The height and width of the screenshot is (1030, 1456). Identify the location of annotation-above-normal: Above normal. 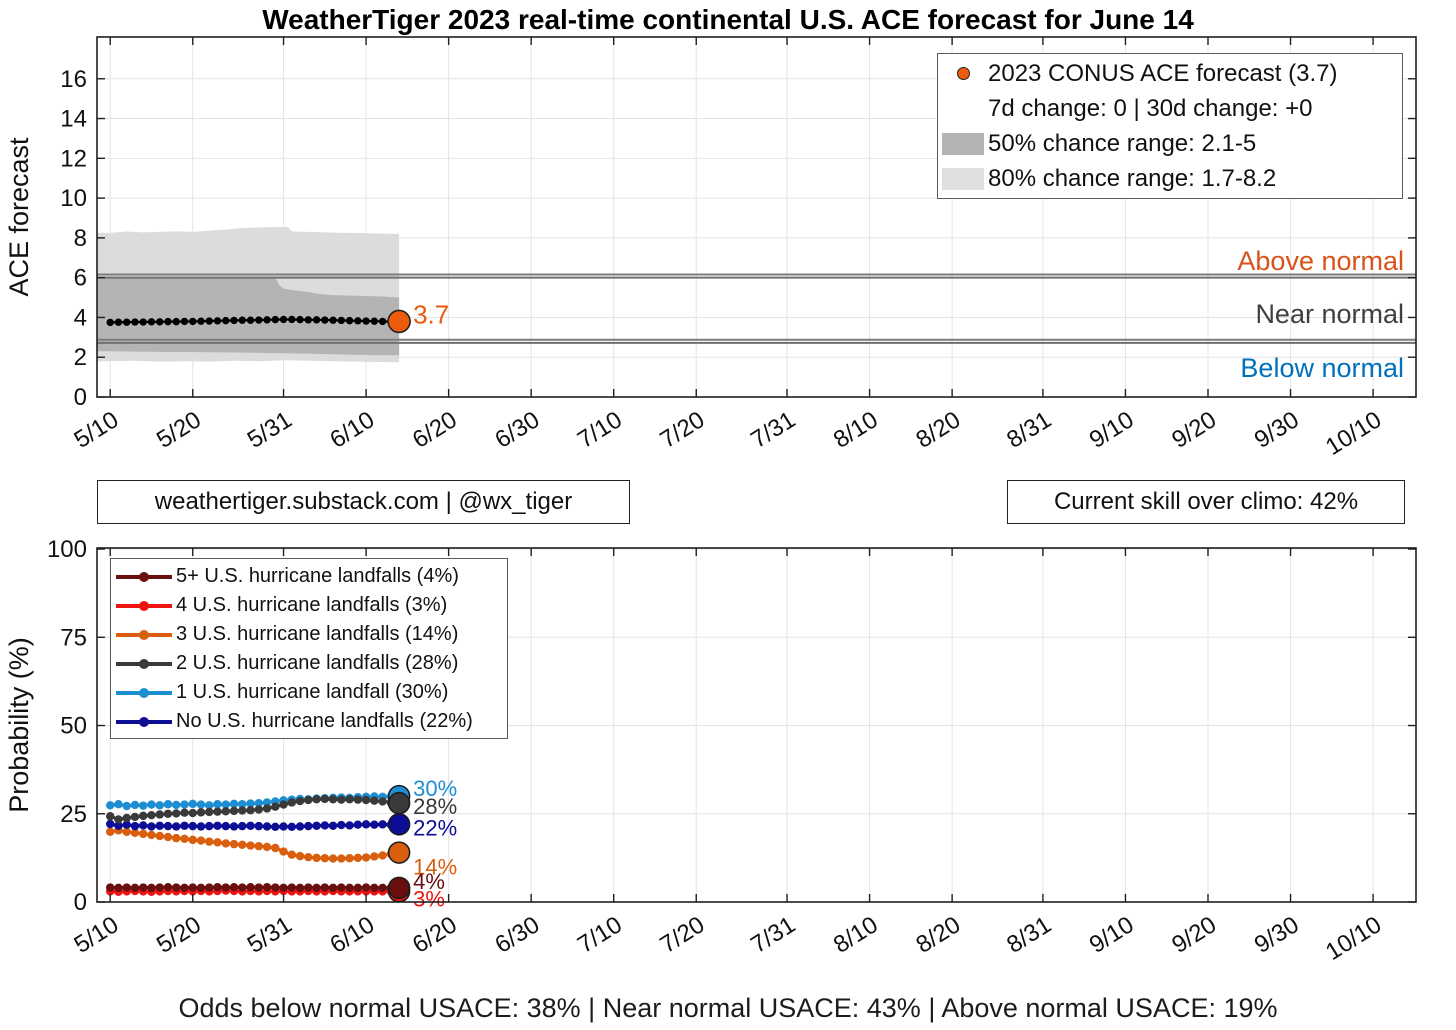
(1320, 261).